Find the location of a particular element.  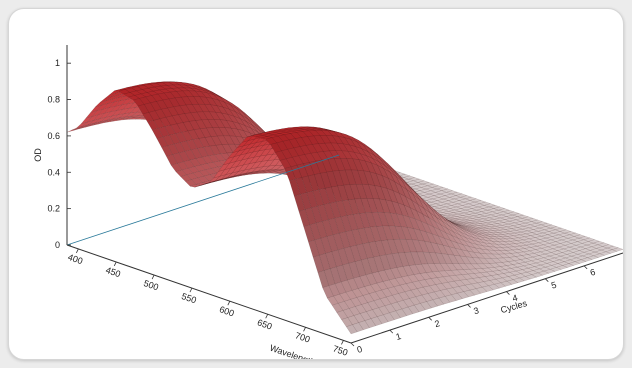

x-tick-label: 750 is located at coordinates (340, 350).